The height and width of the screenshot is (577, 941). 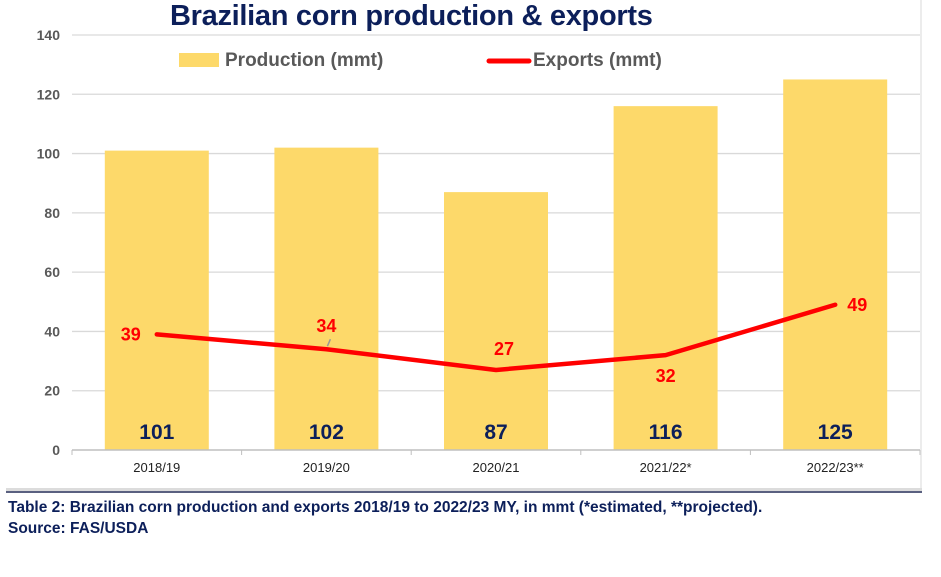 What do you see at coordinates (835, 432) in the screenshot?
I see `bar-data-label: 125` at bounding box center [835, 432].